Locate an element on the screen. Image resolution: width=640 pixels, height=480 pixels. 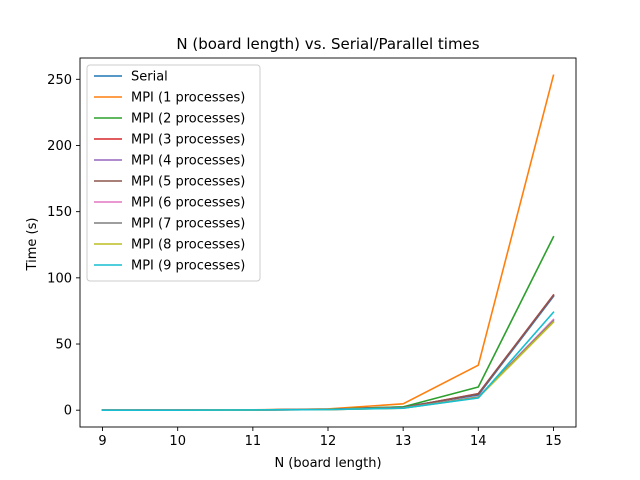
x-tick-label: 10 is located at coordinates (177, 441).